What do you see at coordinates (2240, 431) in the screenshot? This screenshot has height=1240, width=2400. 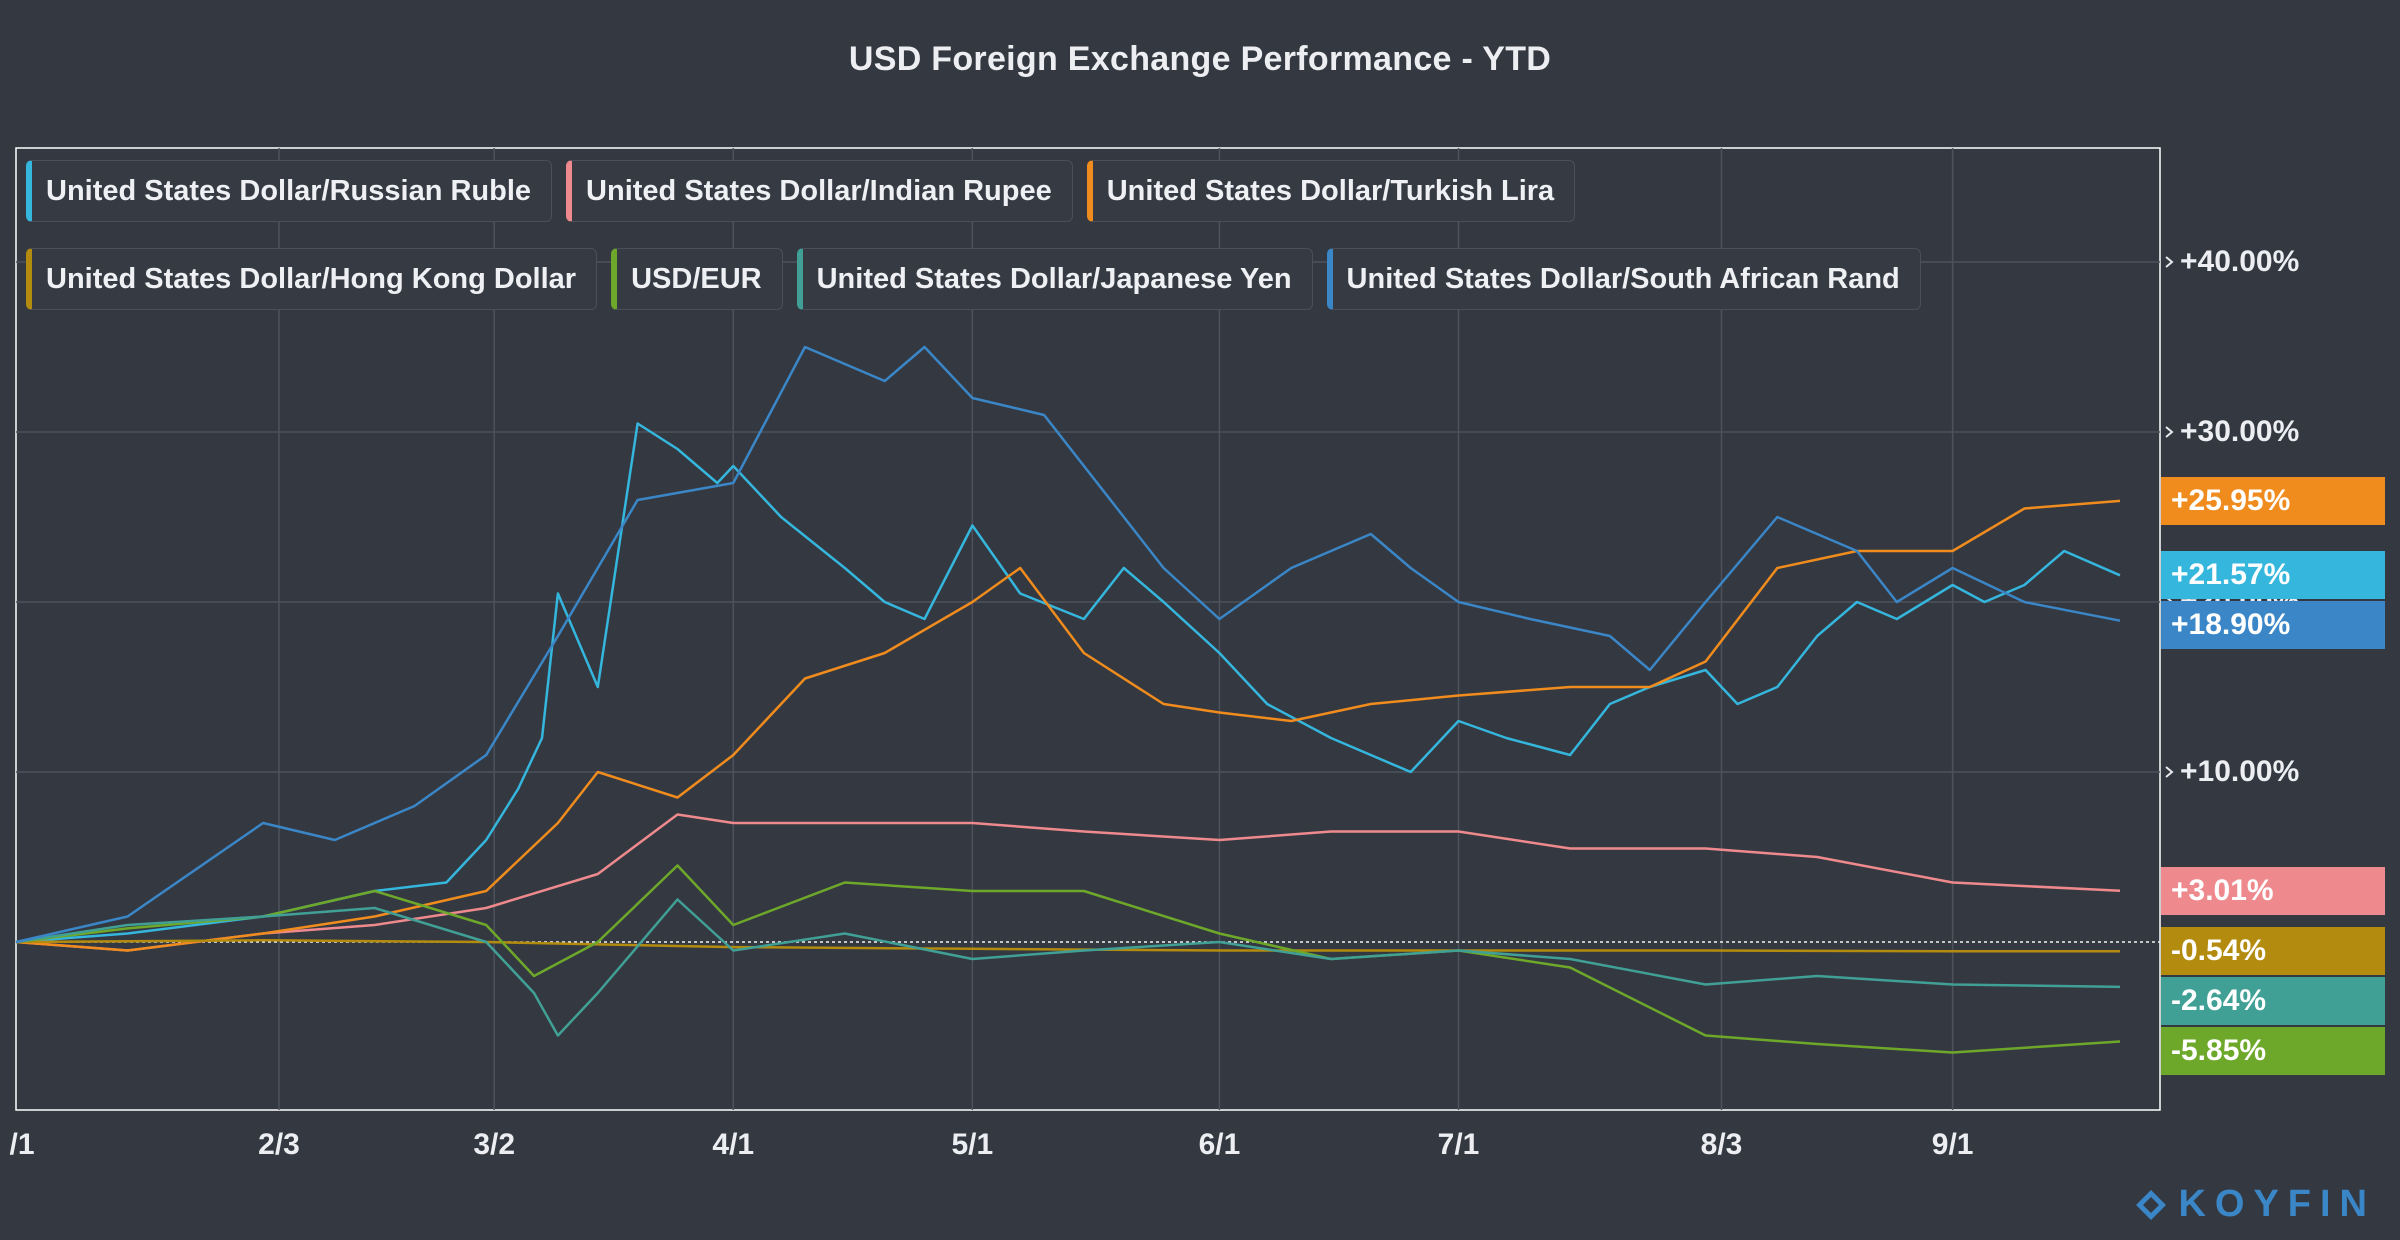 I see `y-tick-label: +30.00%` at bounding box center [2240, 431].